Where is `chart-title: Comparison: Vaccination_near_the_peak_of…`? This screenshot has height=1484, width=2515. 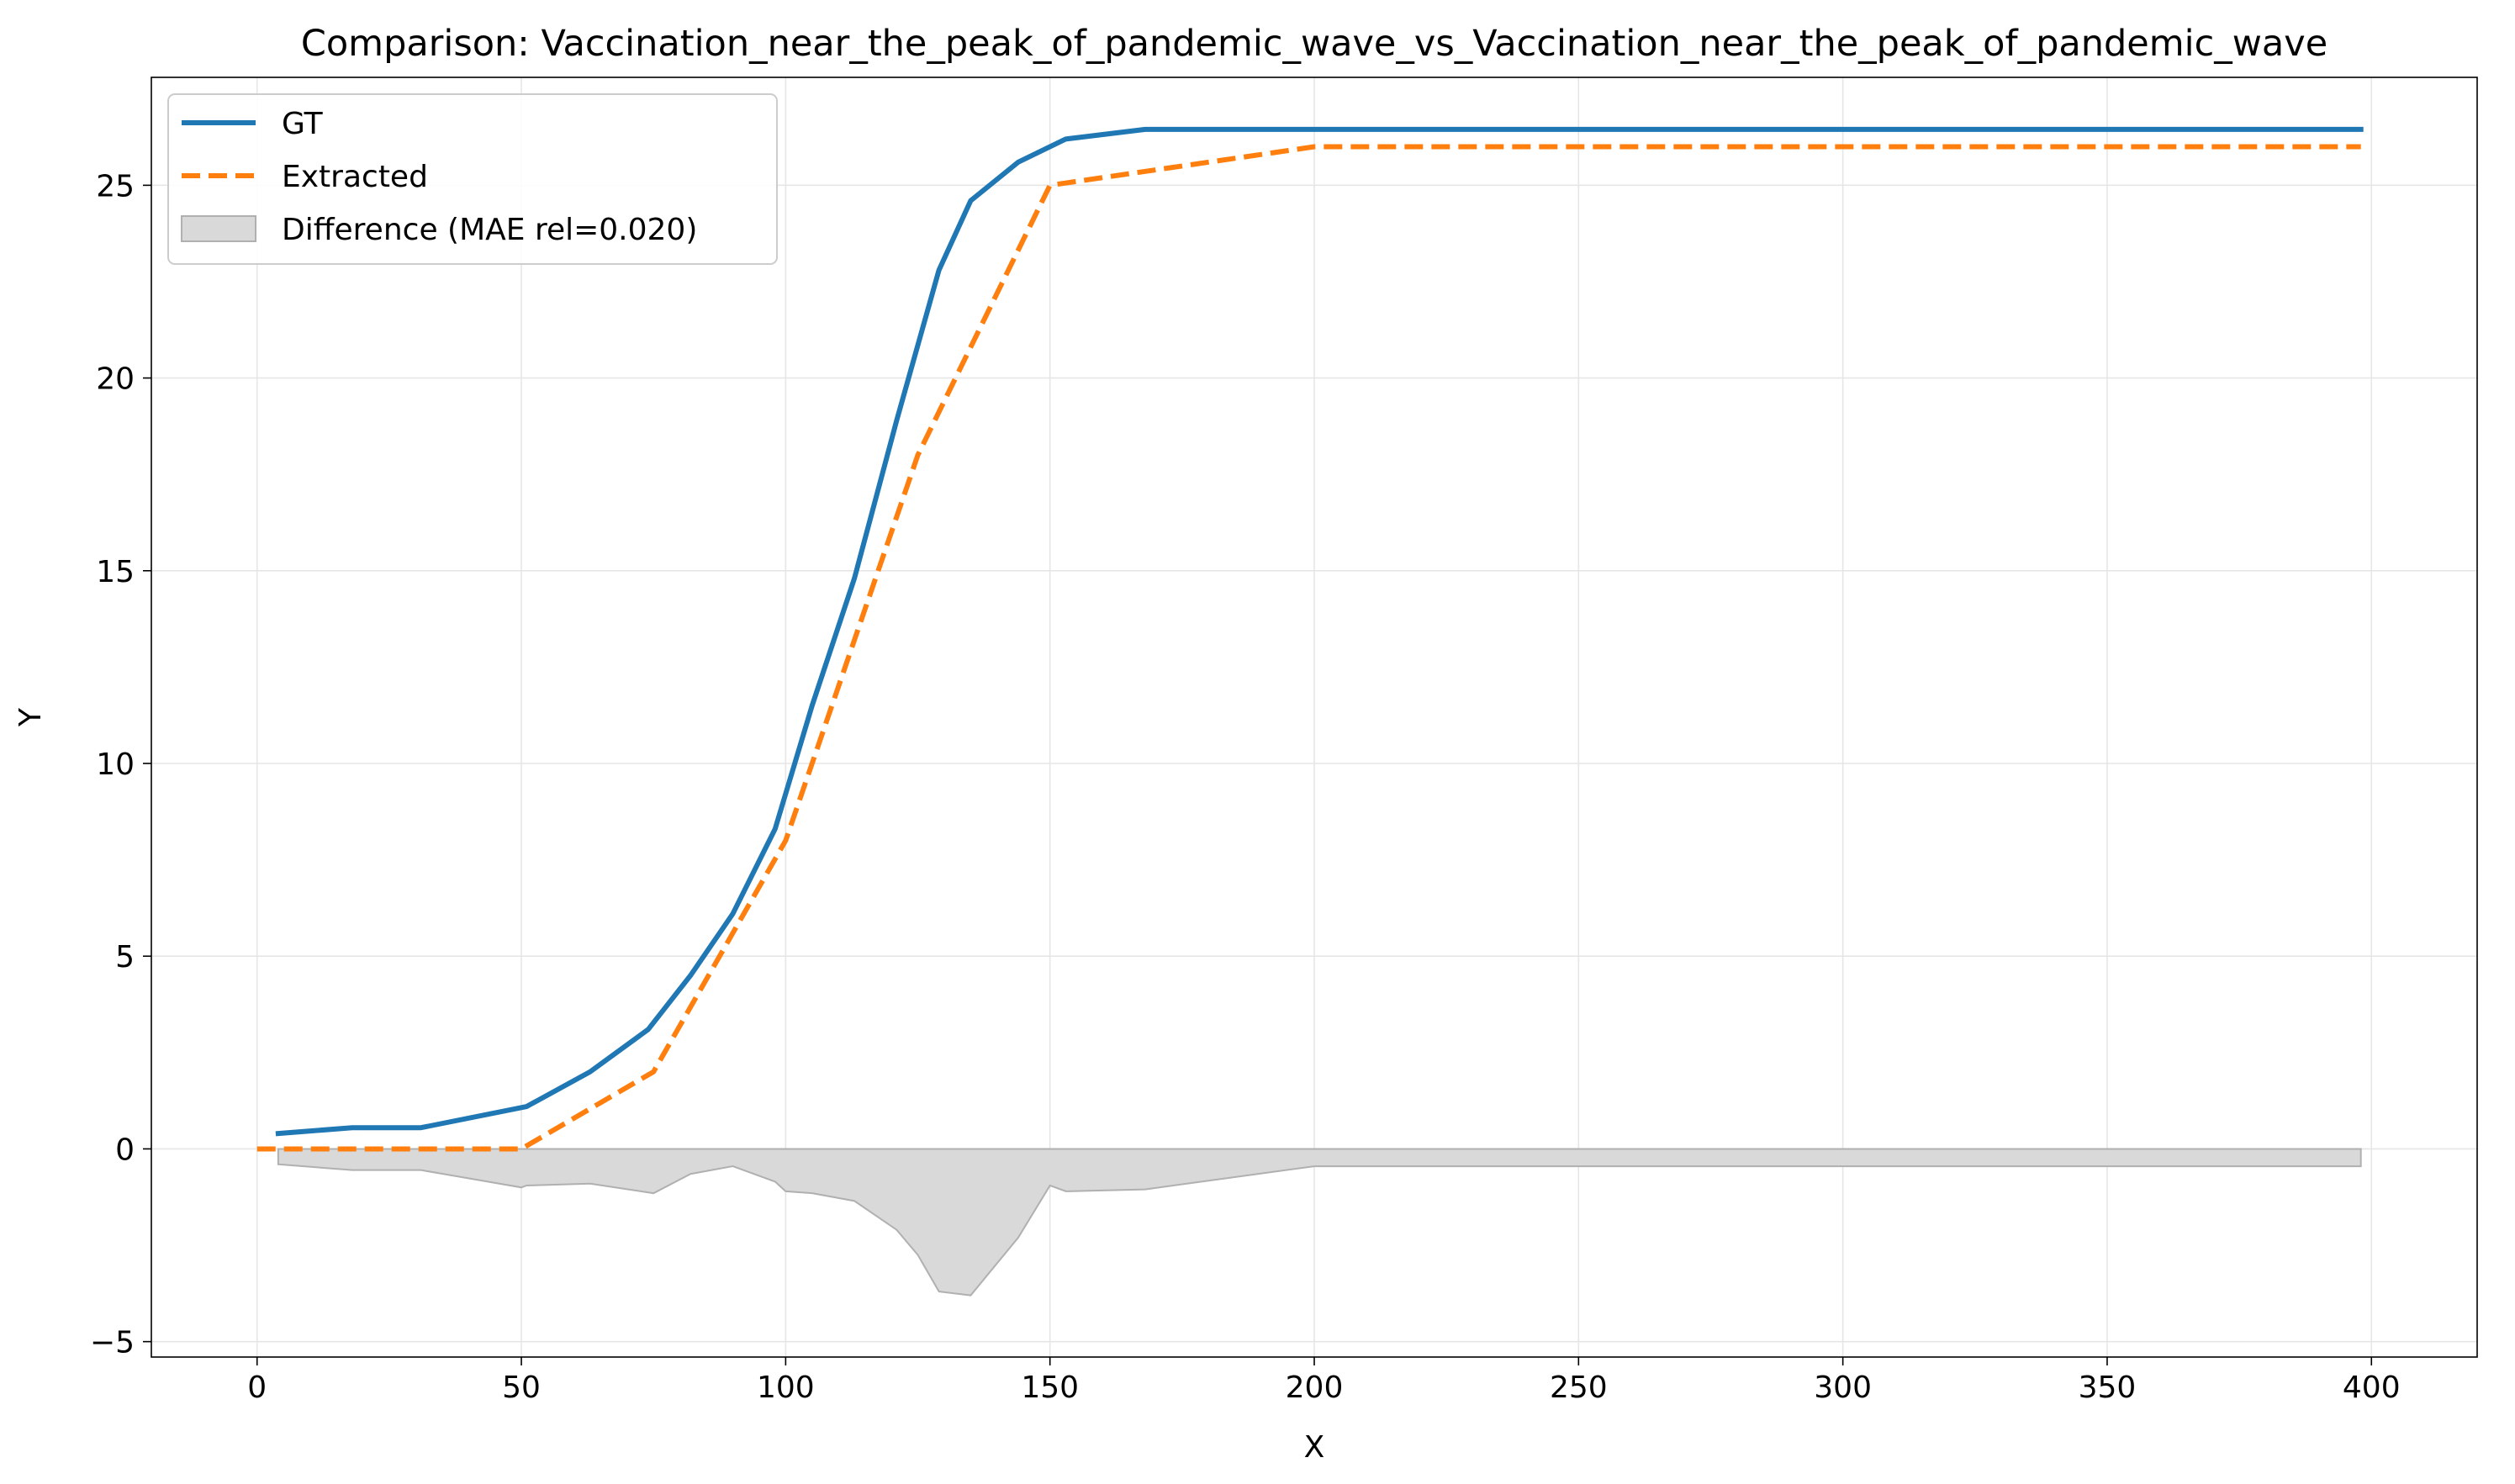
chart-title: Comparison: Vaccination_near_the_peak_of… is located at coordinates (1314, 44).